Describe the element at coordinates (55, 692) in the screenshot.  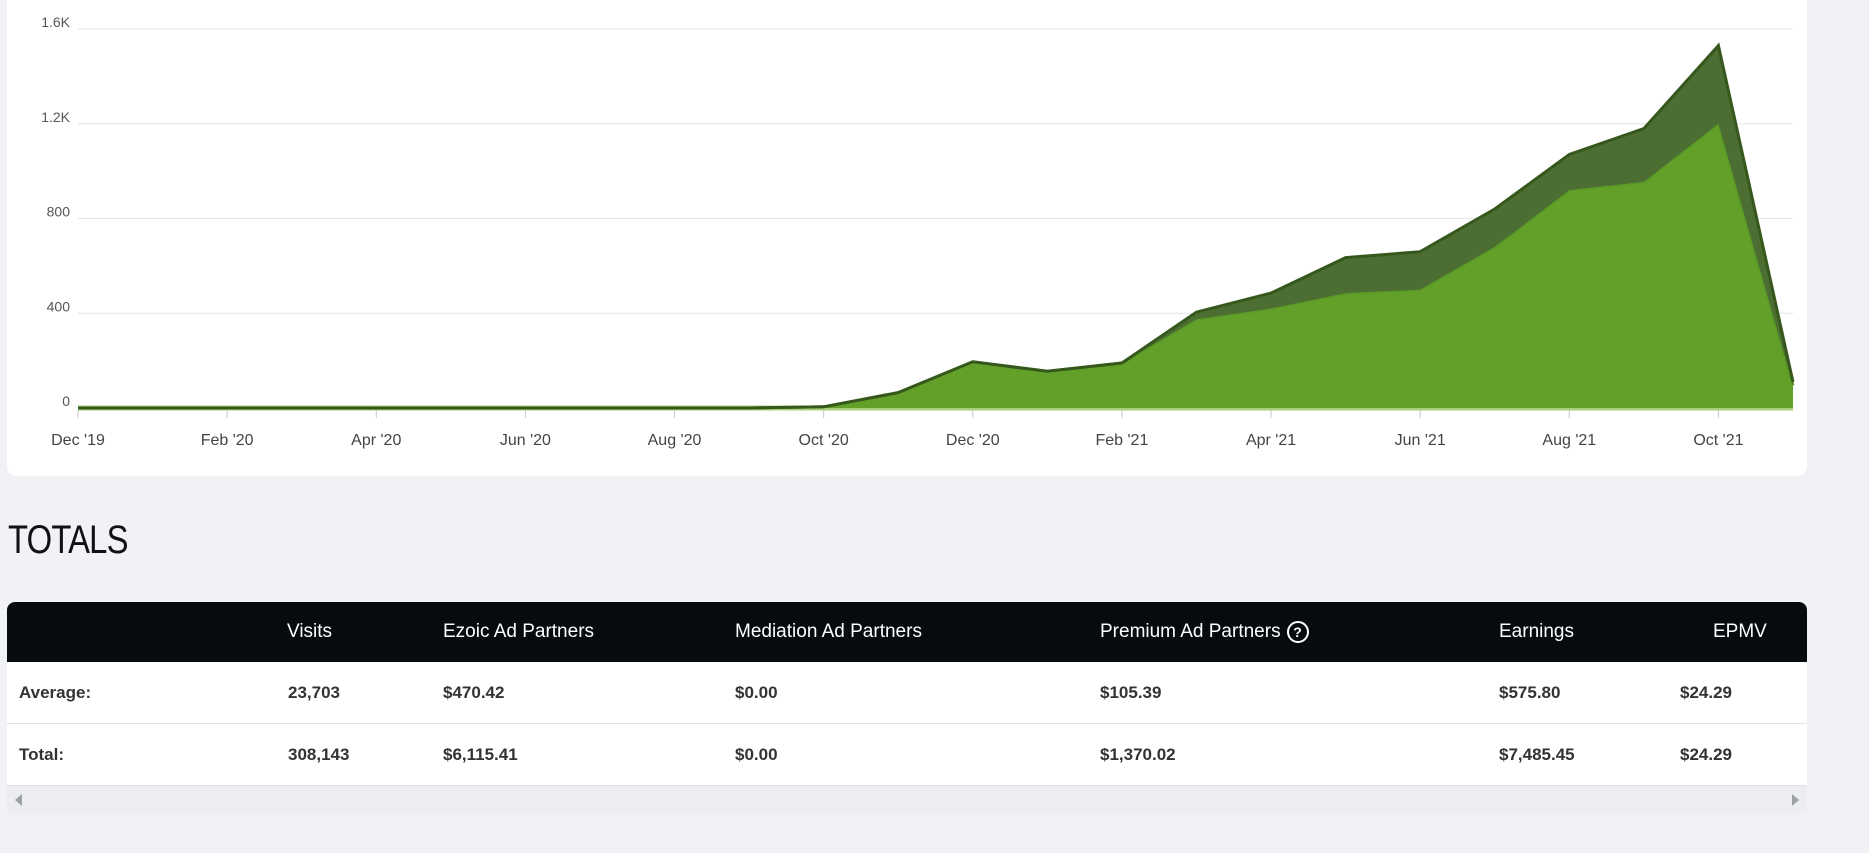
I see `row-label: Average:` at that location.